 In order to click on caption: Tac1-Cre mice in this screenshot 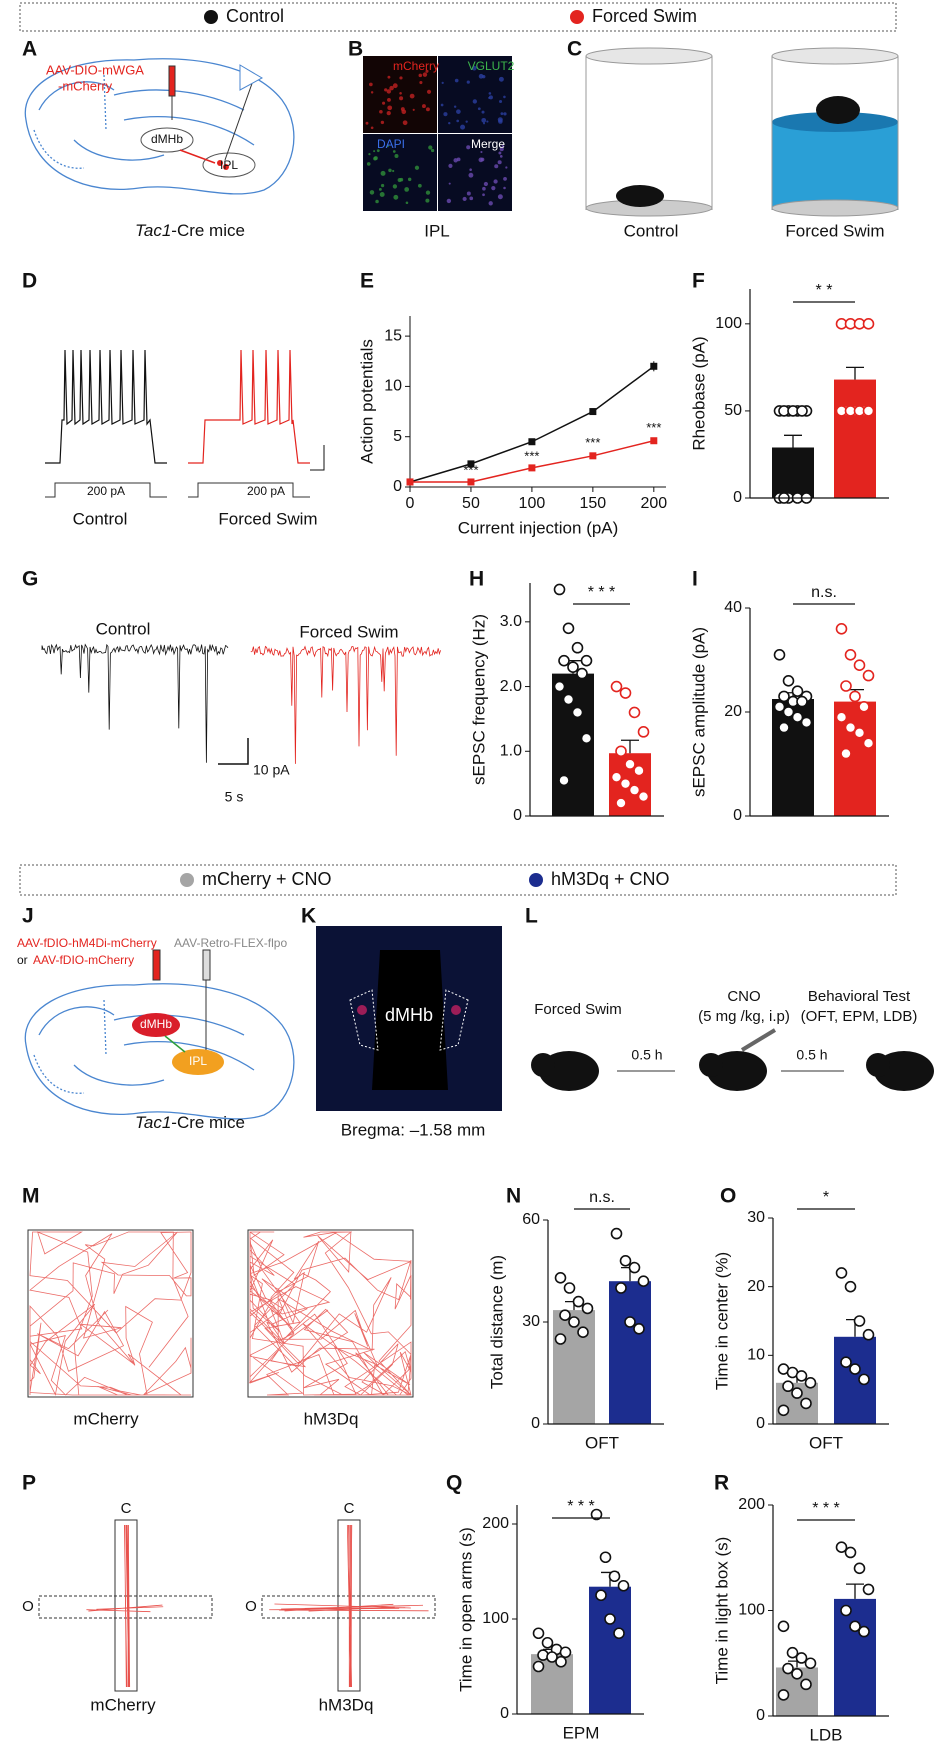, I will do `click(190, 1122)`.